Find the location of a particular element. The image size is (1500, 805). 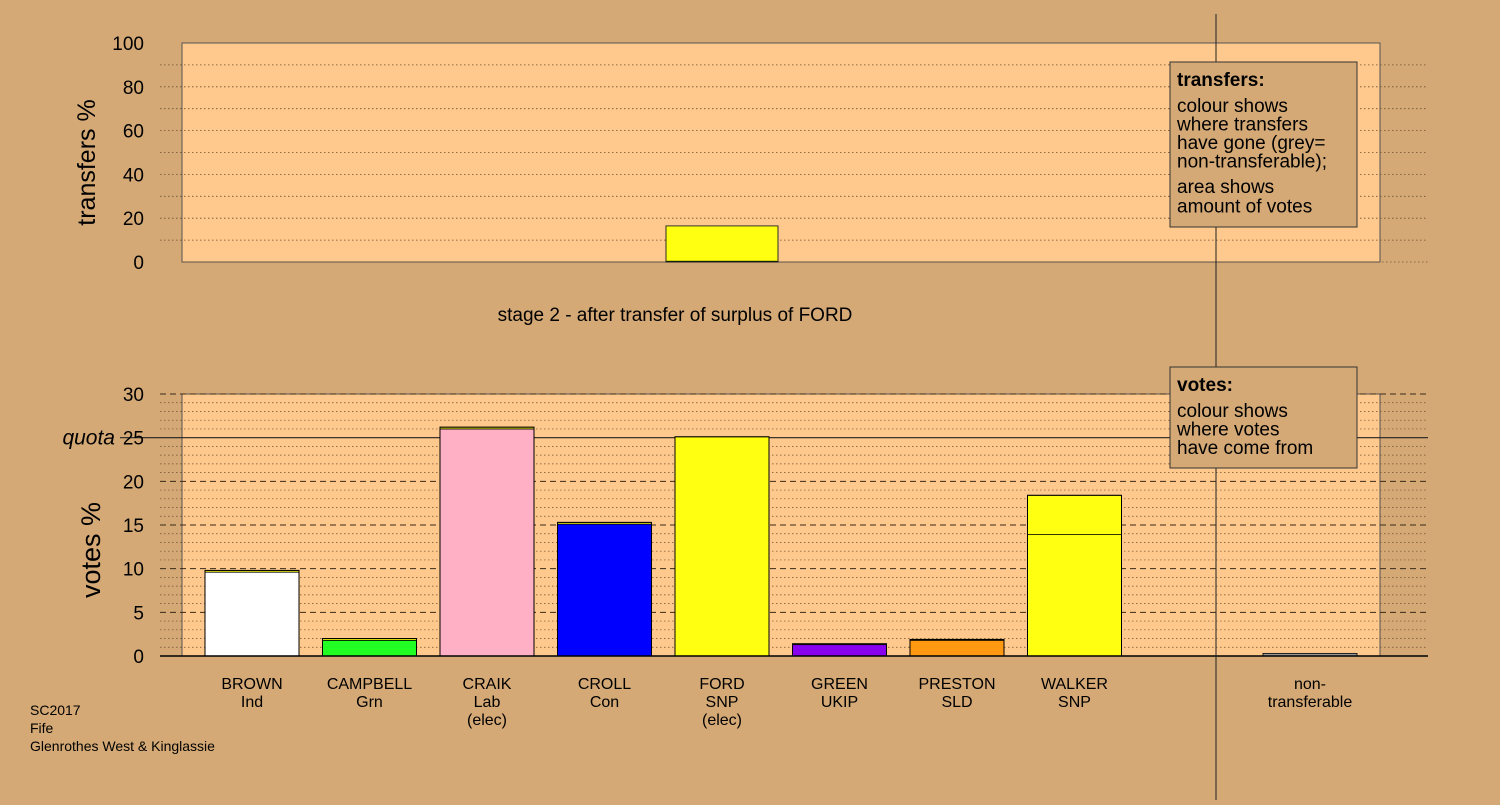

candidate-party: Ind is located at coordinates (252, 702).